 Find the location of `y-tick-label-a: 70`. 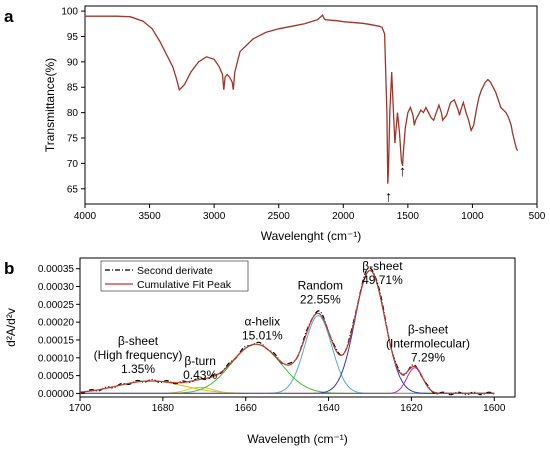

y-tick-label-a: 70 is located at coordinates (73, 164).